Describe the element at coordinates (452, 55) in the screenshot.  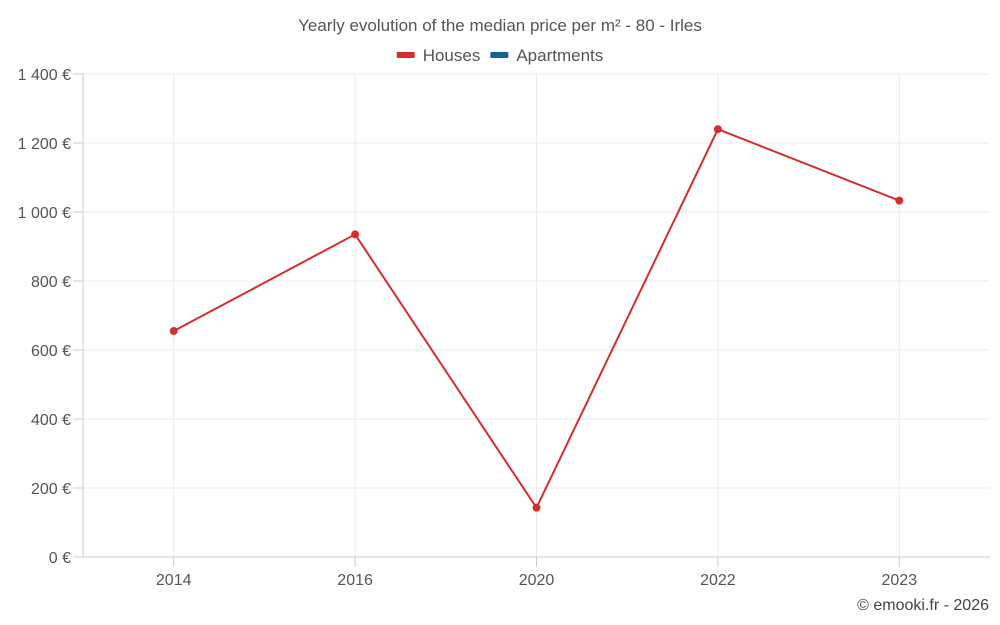
I see `legend-label: Houses` at that location.